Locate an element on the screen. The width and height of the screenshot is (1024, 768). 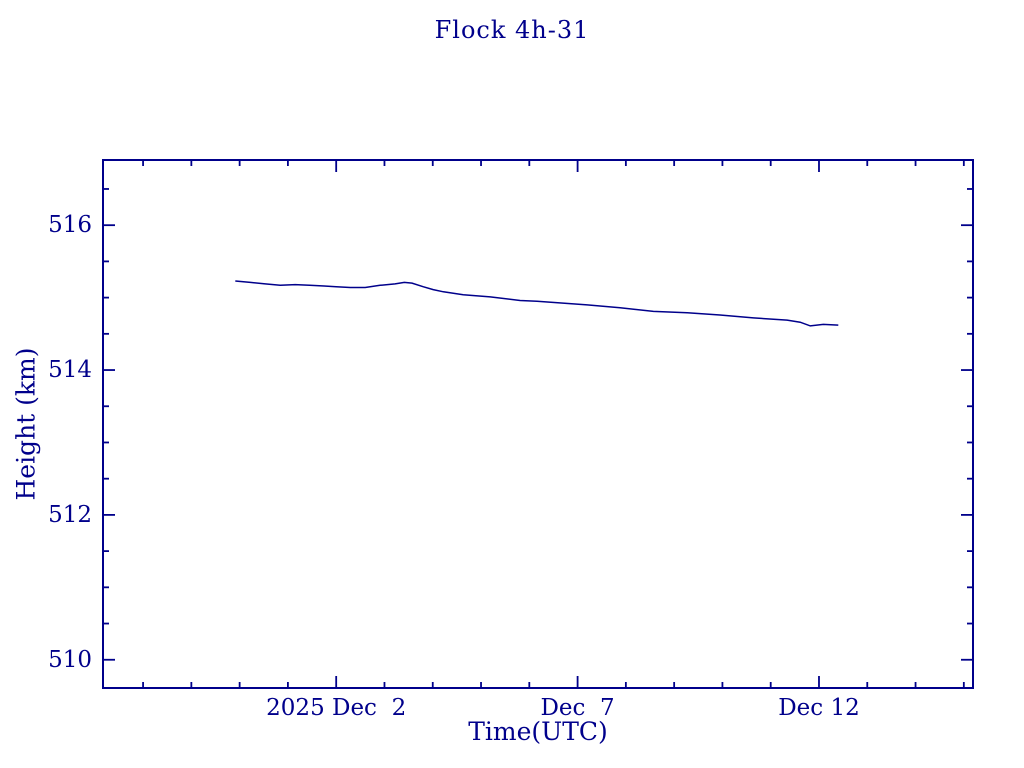
y-tick-label: 512 is located at coordinates (70, 514).